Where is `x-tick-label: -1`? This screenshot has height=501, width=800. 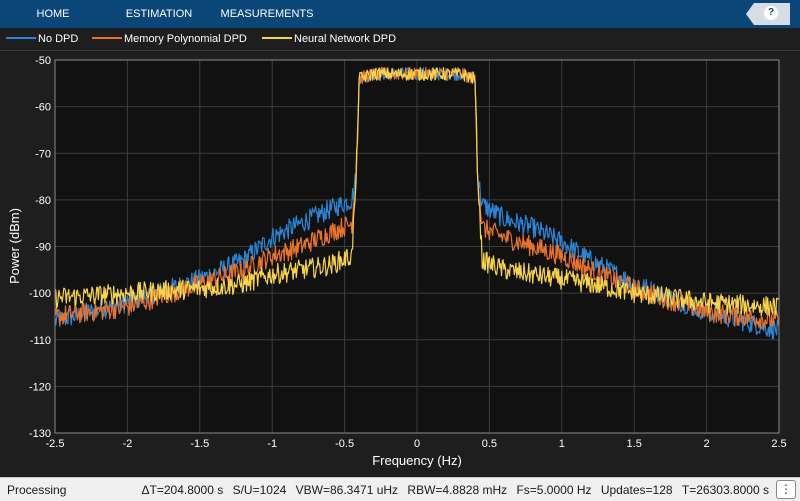
x-tick-label: -1 is located at coordinates (272, 444).